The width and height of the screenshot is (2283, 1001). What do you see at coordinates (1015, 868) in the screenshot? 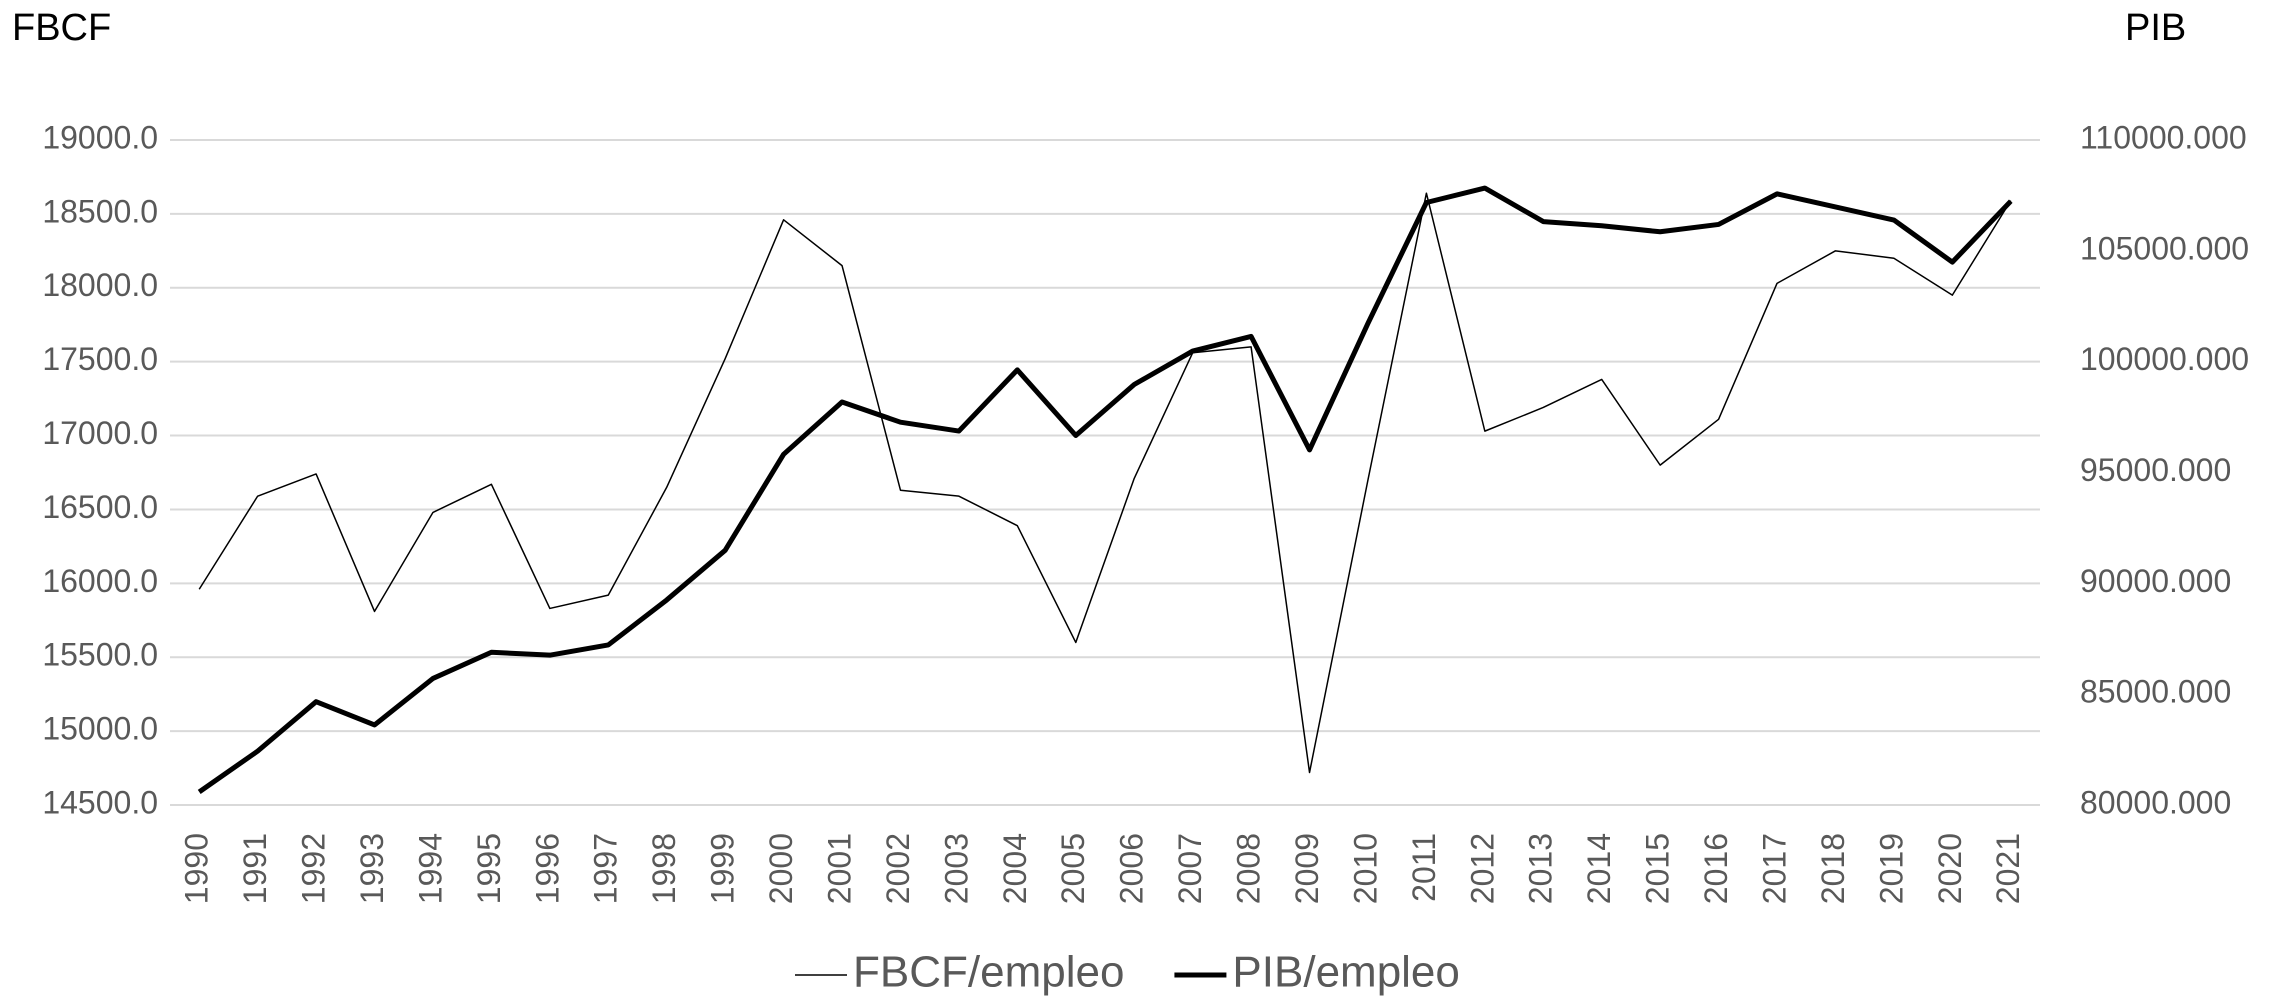
I see `x-tick-label: 2004` at bounding box center [1015, 868].